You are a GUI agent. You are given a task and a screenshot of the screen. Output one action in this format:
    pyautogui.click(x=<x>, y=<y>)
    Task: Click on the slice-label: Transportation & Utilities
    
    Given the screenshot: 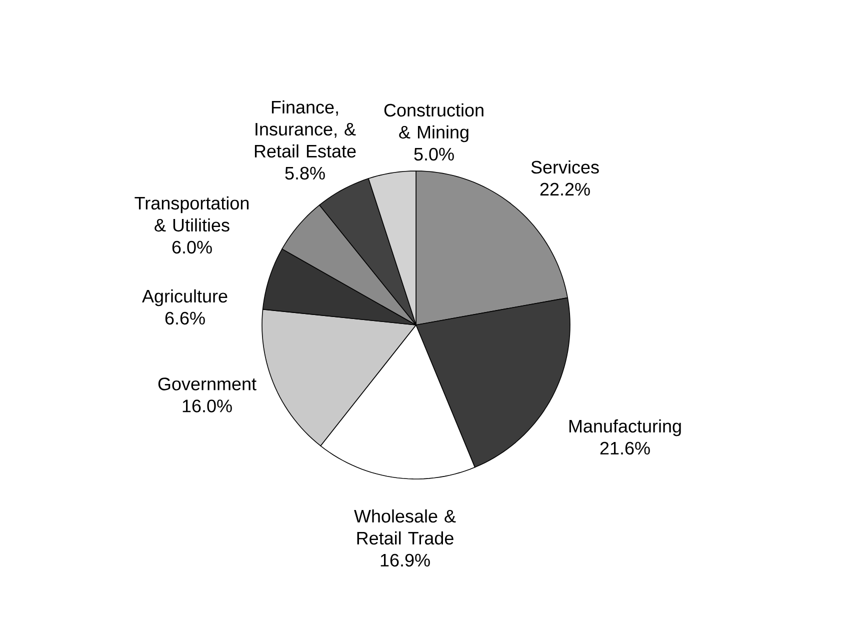 What is the action you would take?
    pyautogui.click(x=191, y=214)
    